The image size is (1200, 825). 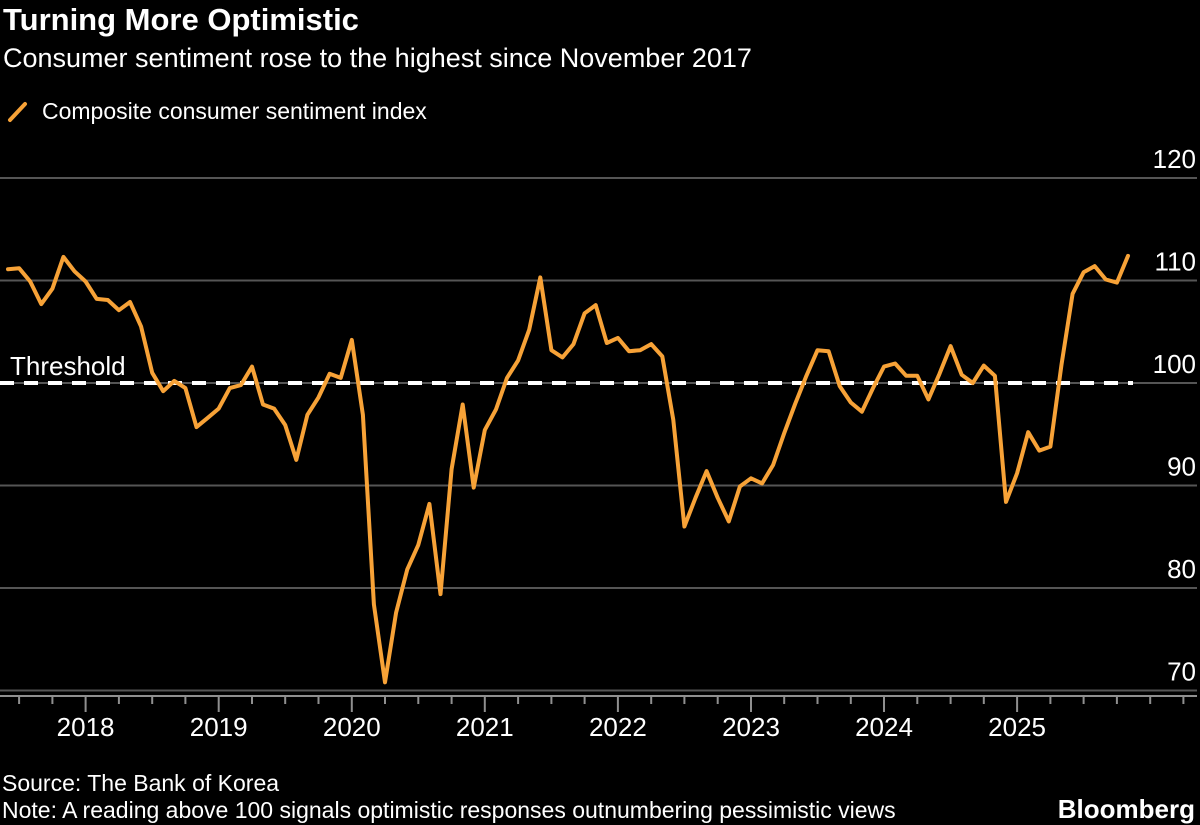 I want to click on x-tick-label: 2022, so click(x=618, y=727).